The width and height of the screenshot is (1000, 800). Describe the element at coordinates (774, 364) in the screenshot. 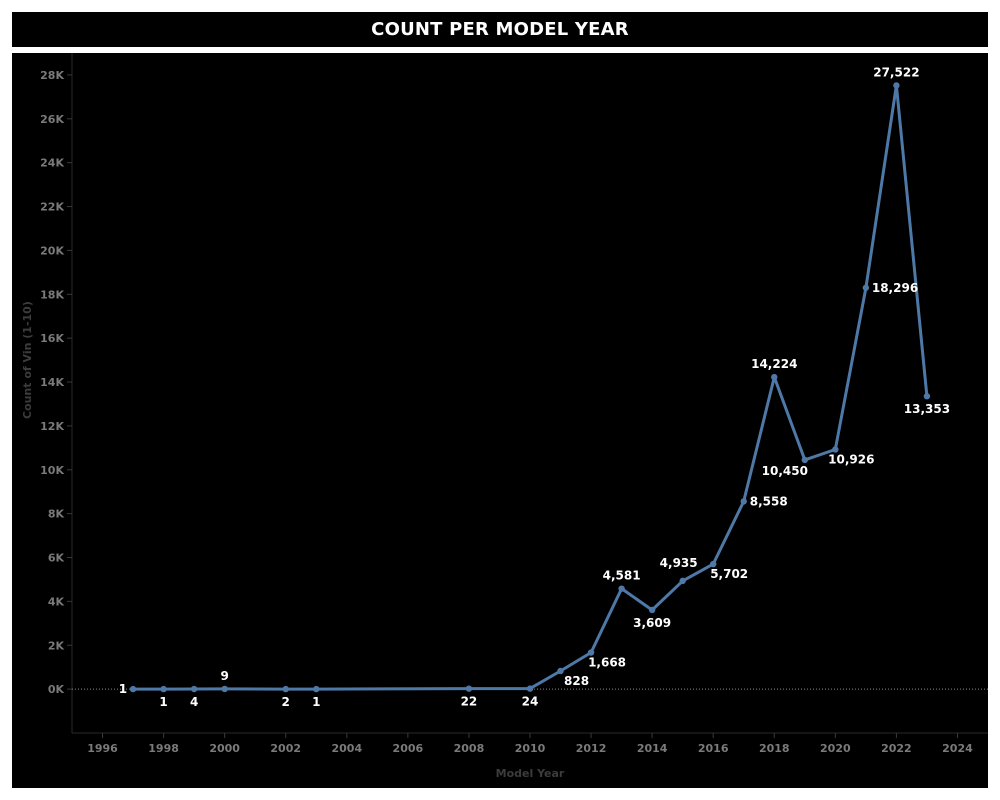

I see `data-label: 14,224` at that location.